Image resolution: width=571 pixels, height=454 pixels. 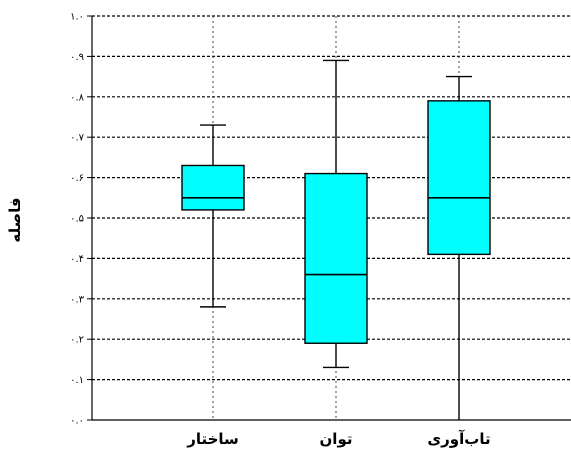 I want to click on y-tick-label: ۰.۴, so click(x=77, y=259).